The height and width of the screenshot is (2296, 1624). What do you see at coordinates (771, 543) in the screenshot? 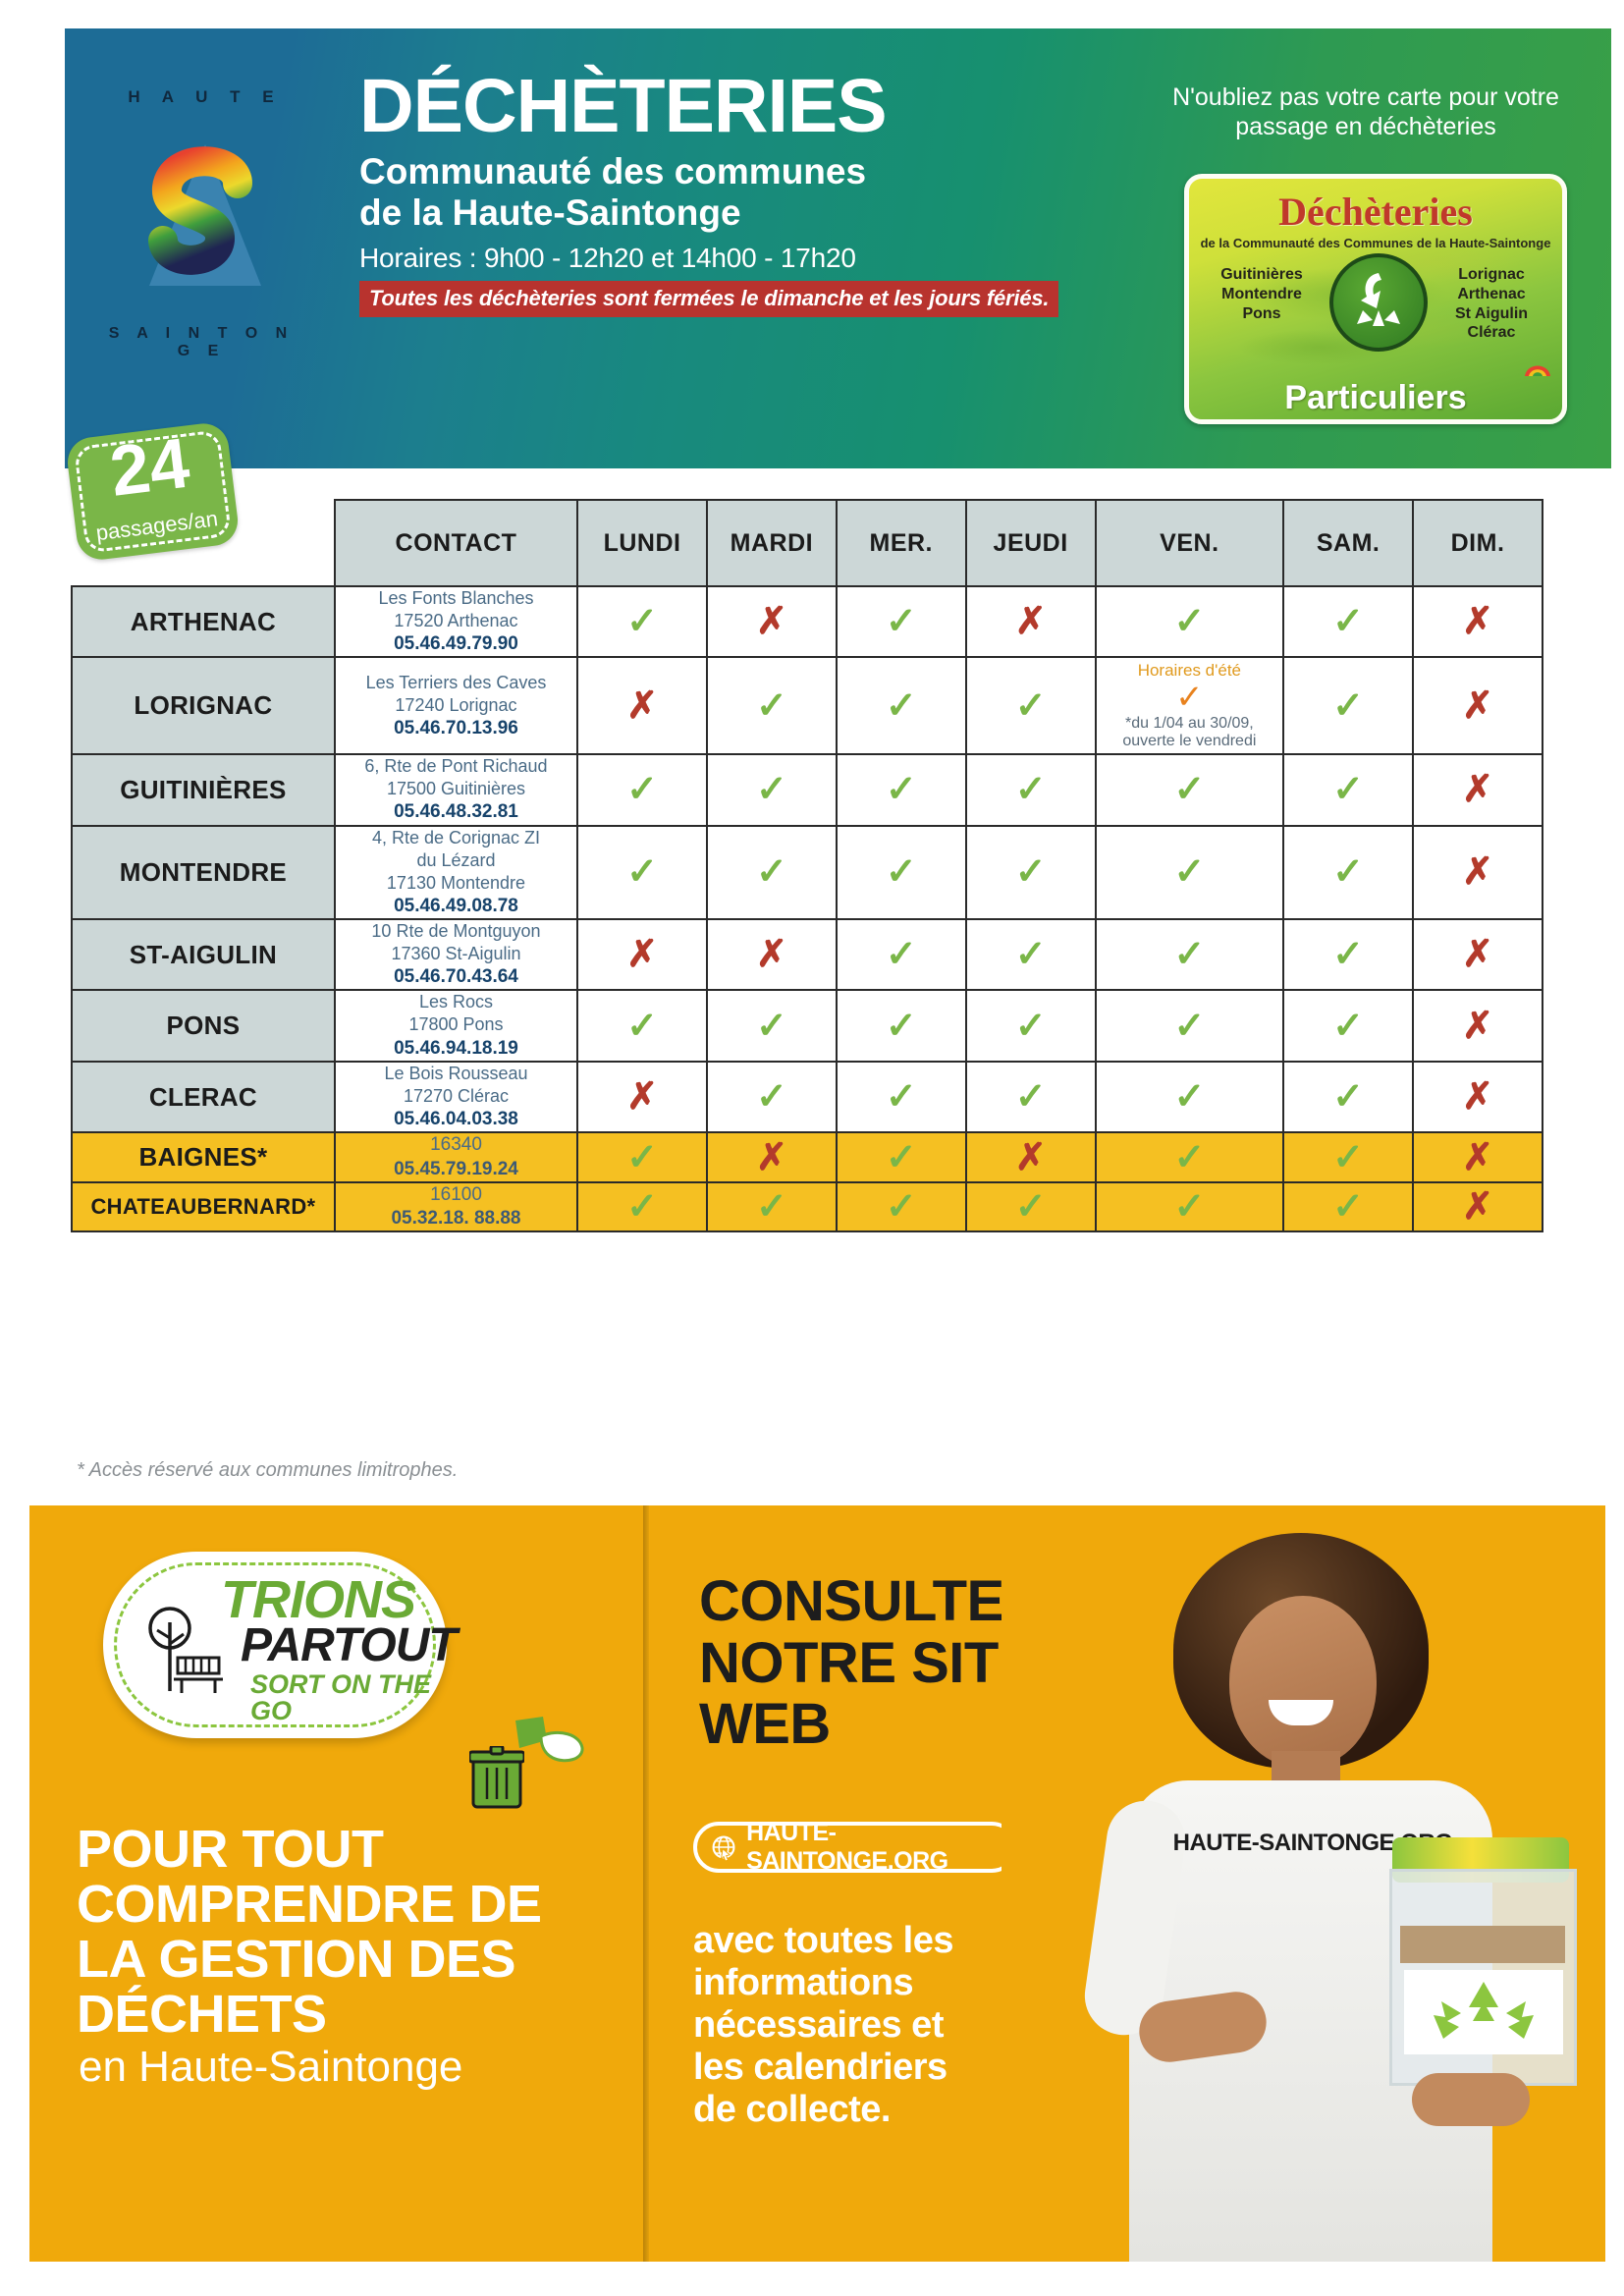
I see `header-cell-mardi: MARDI` at bounding box center [771, 543].